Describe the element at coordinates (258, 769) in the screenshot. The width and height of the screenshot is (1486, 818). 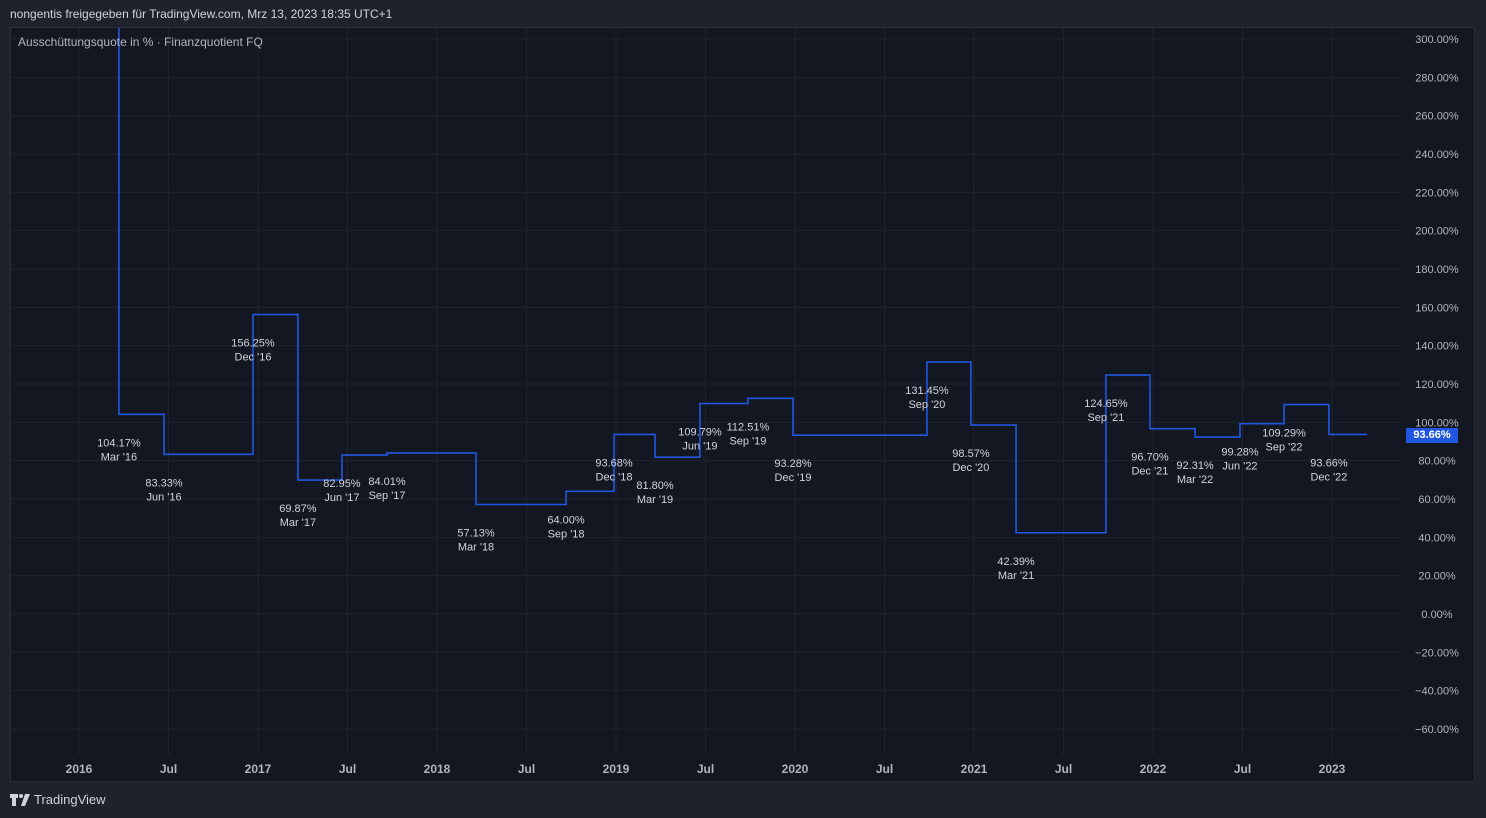
I see `x-tick-label: 2017` at that location.